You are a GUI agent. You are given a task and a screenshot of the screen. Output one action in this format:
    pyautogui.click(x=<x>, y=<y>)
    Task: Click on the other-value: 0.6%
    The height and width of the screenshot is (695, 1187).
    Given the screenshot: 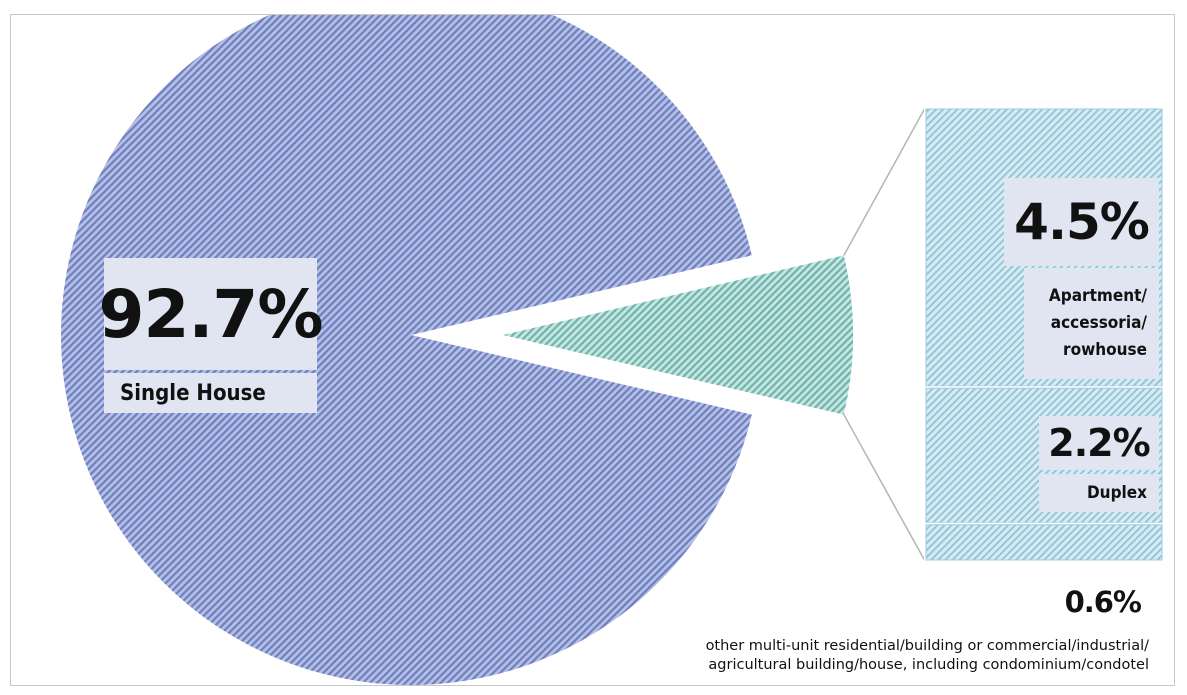 What is the action you would take?
    pyautogui.click(x=1076, y=602)
    